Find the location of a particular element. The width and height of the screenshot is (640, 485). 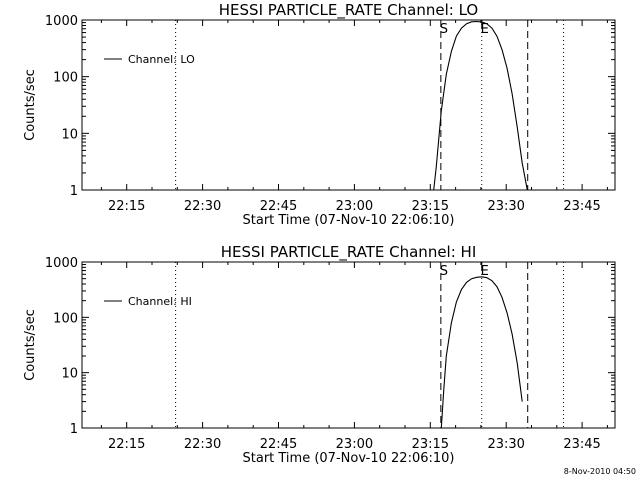

chart-title: HESSI PARTICLE_RATE Channel: HI is located at coordinates (349, 252).